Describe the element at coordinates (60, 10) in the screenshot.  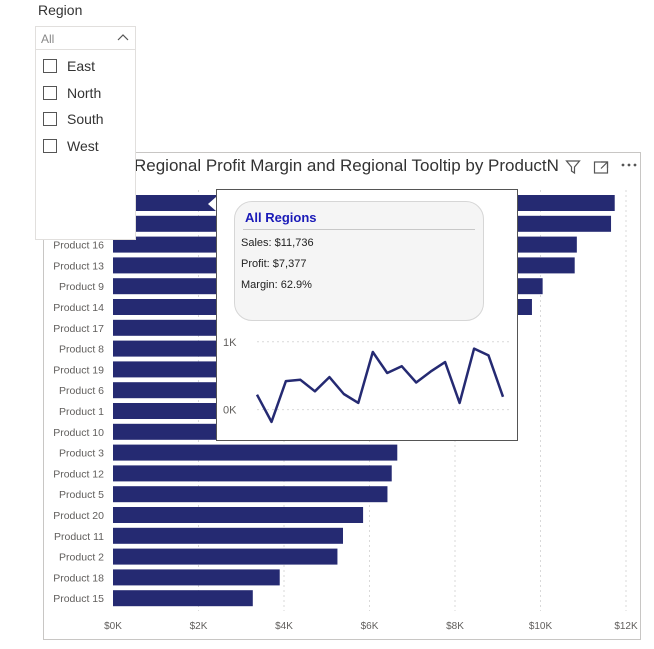
I see `slicer-title: Region` at that location.